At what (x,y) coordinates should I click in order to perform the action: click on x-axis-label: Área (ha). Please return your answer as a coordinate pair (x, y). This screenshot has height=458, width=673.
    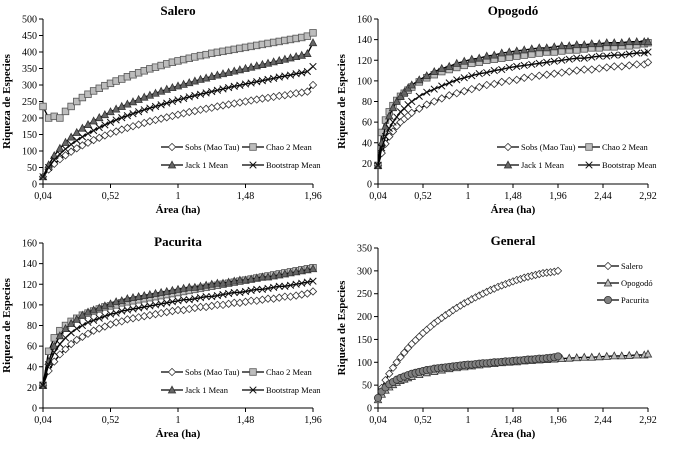
    Looking at the image, I should click on (513, 210).